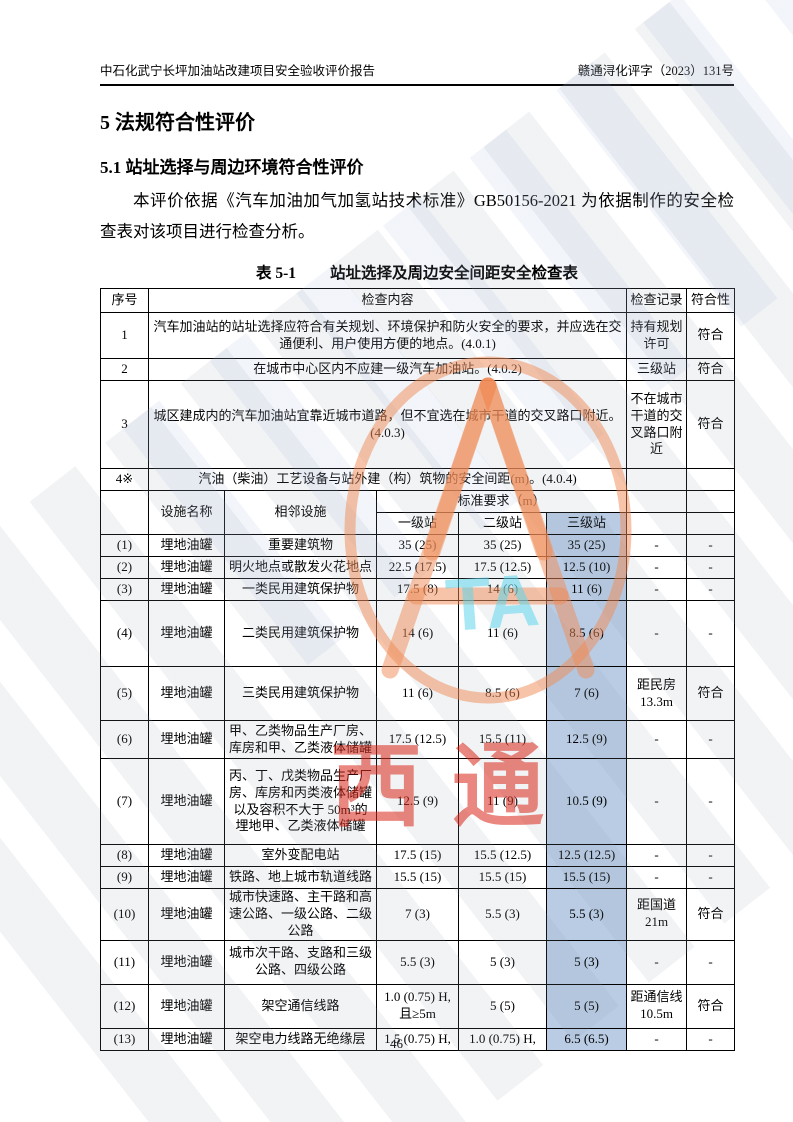 The image size is (793, 1122). Describe the element at coordinates (711, 480) in the screenshot. I see `cell-conform` at that location.